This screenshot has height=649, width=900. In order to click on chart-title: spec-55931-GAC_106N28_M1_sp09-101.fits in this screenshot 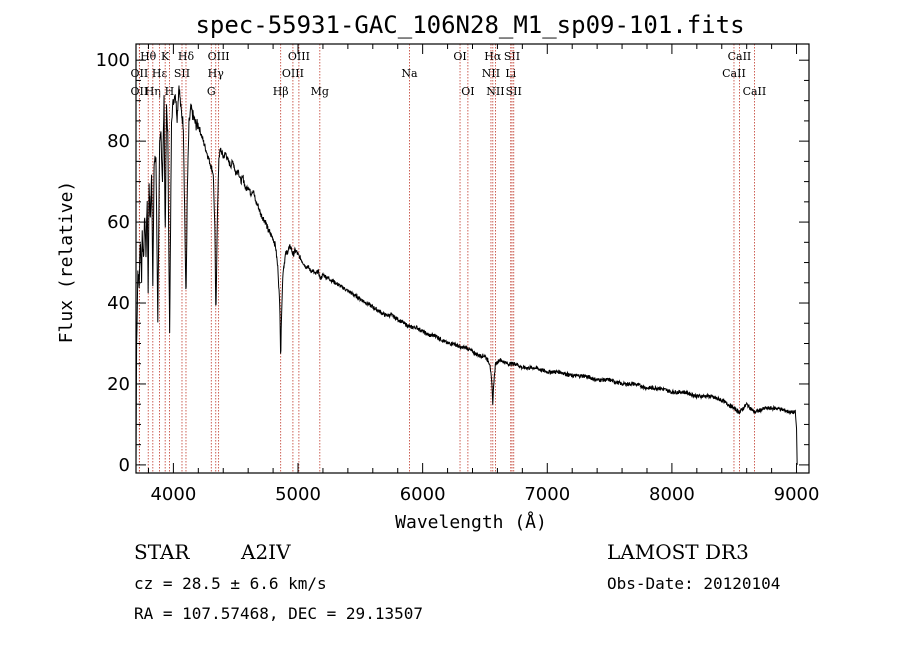, I will do `click(469, 25)`.